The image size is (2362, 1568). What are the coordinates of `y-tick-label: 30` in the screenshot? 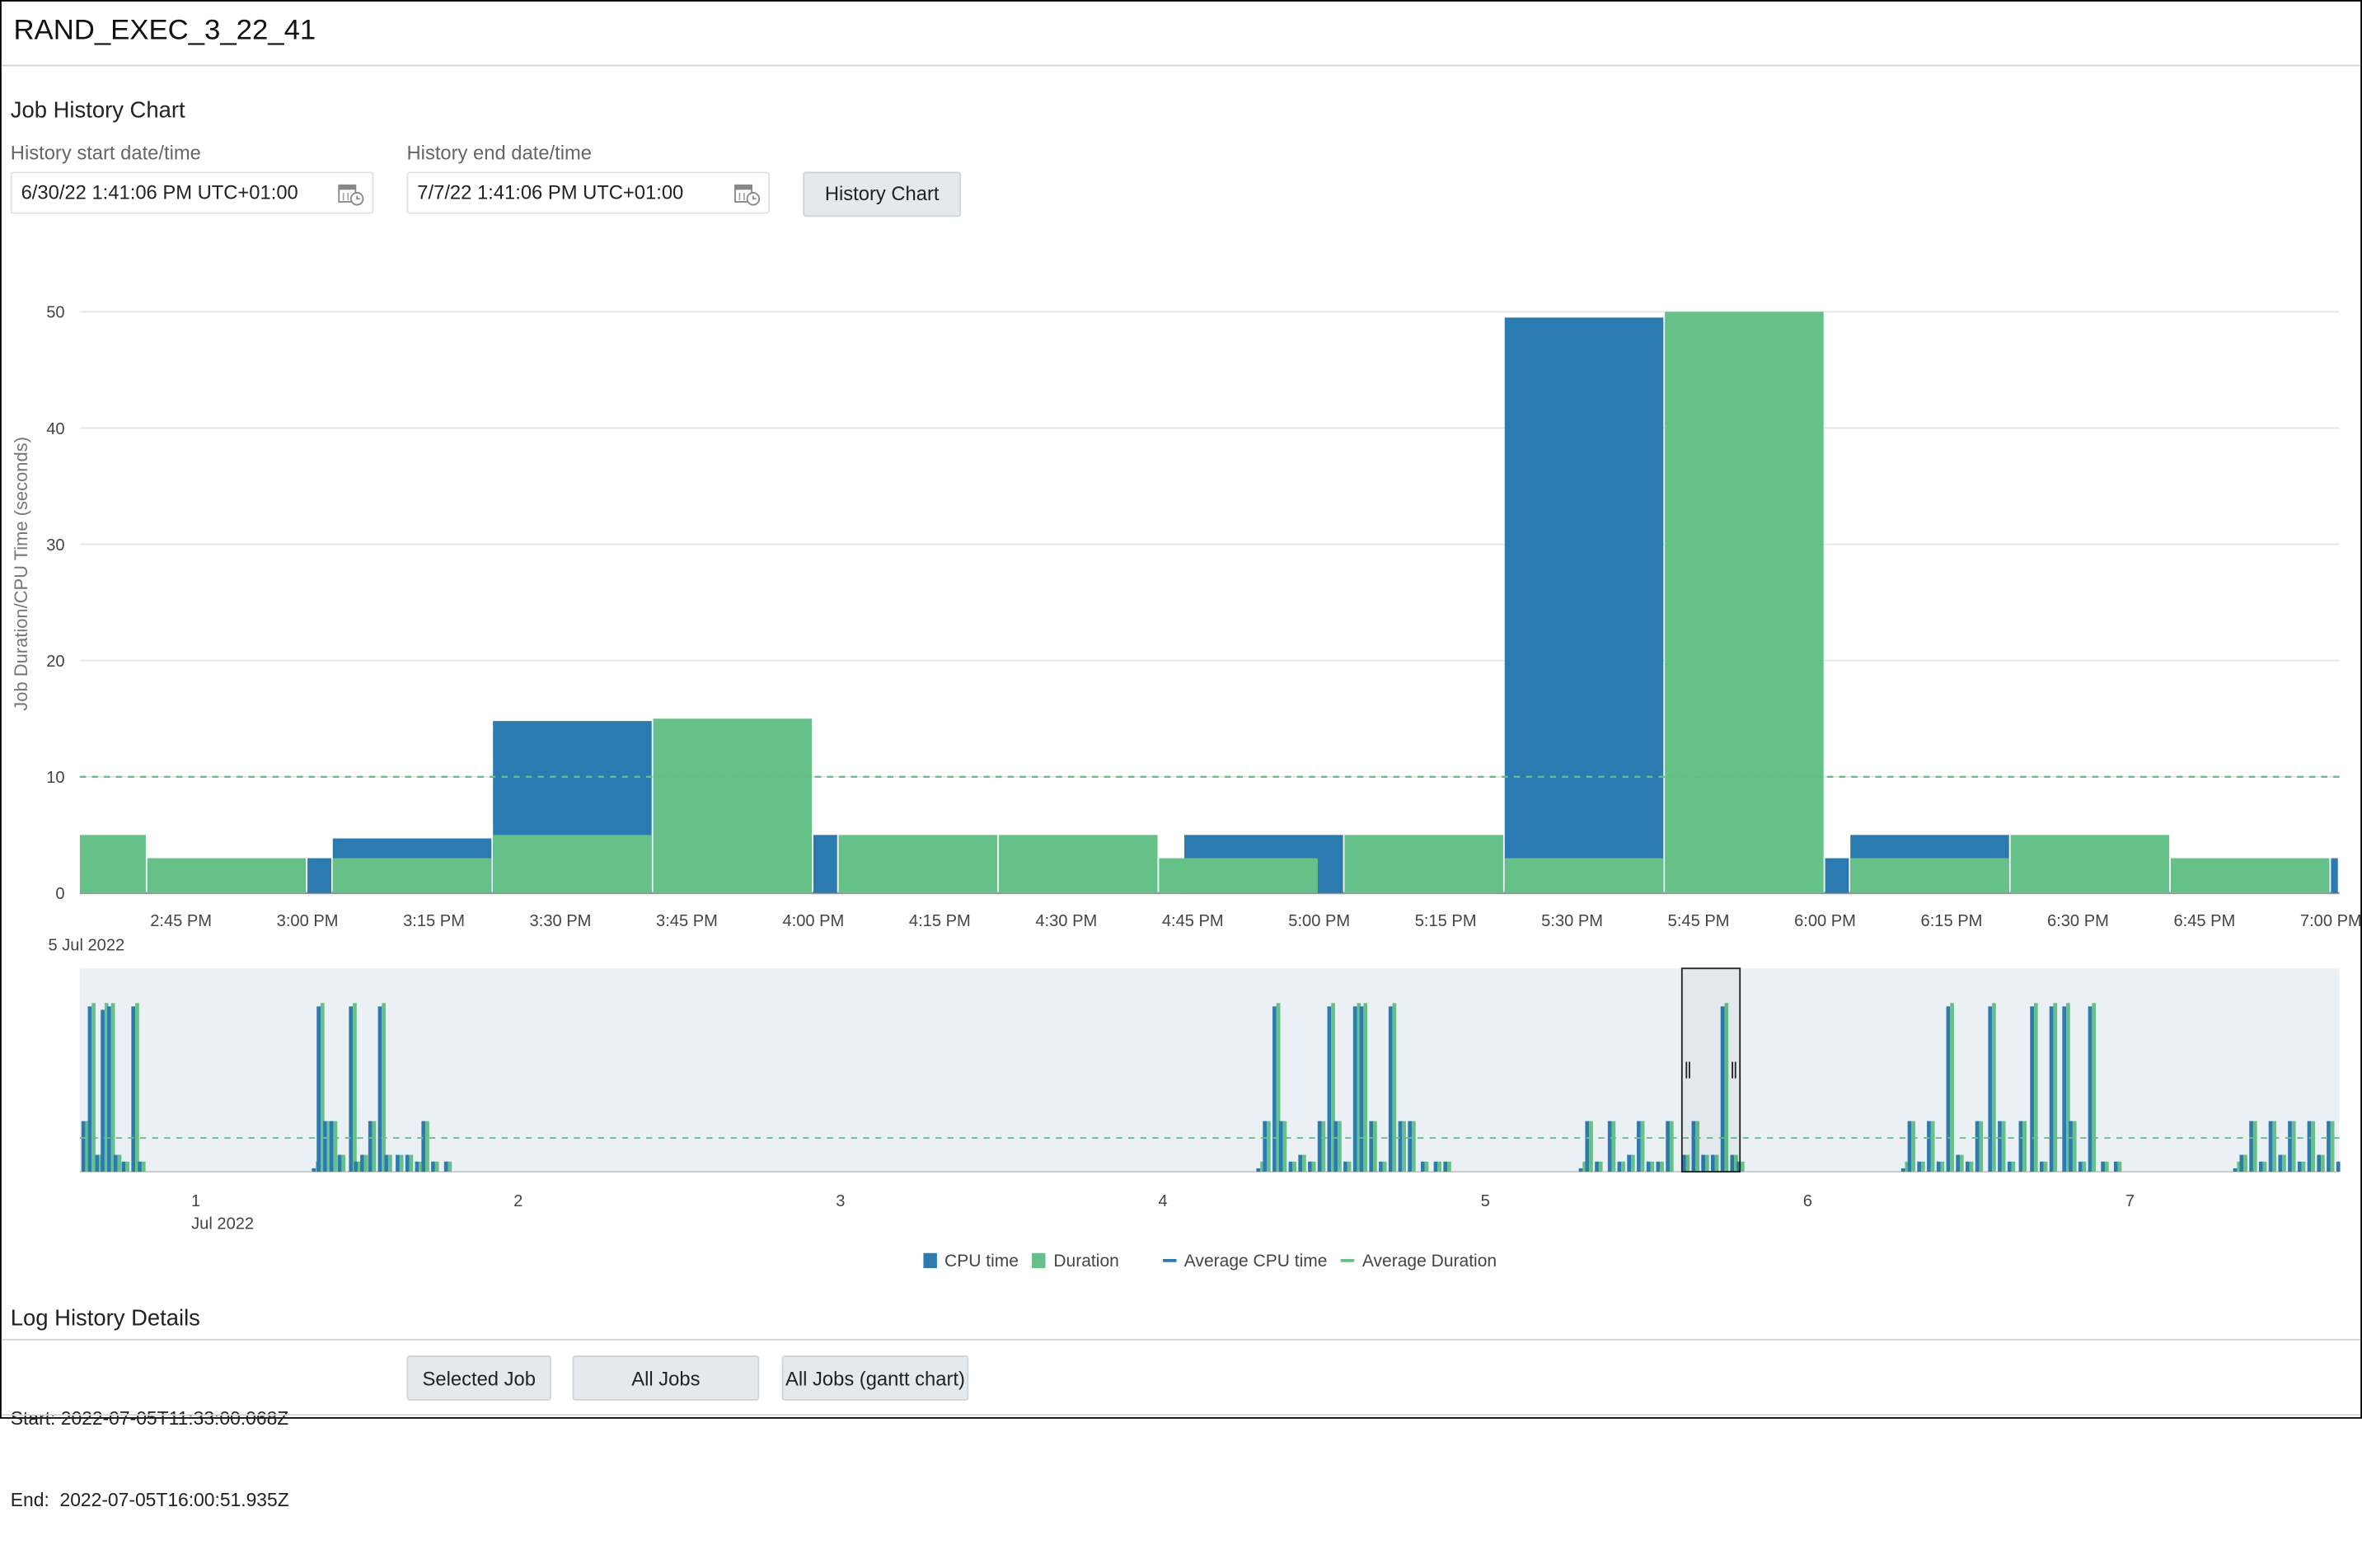 It's located at (55, 545).